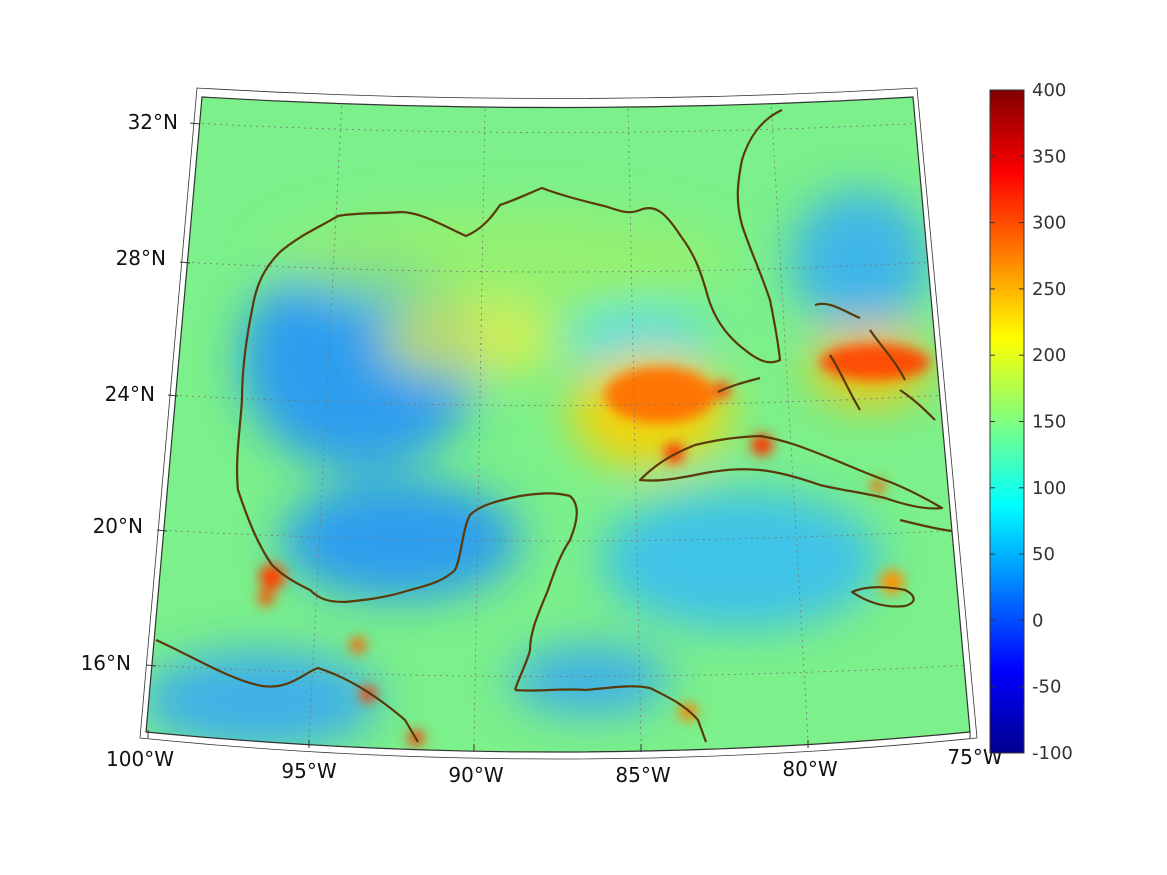 This screenshot has width=1167, height=875. Describe the element at coordinates (860, 260) in the screenshot. I see `atlantic-low-anomaly` at that location.